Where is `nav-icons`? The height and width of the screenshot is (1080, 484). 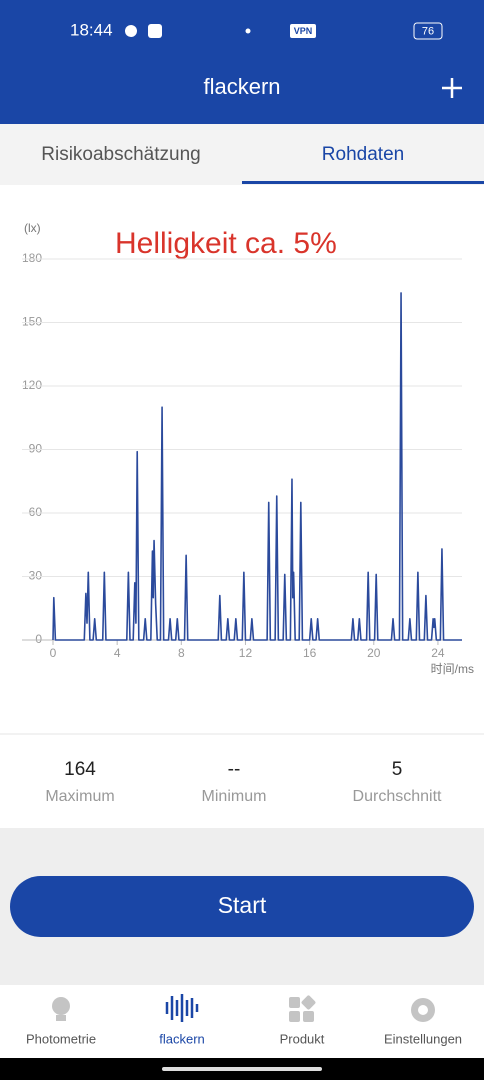
nav-icons is located at coordinates (243, 1008).